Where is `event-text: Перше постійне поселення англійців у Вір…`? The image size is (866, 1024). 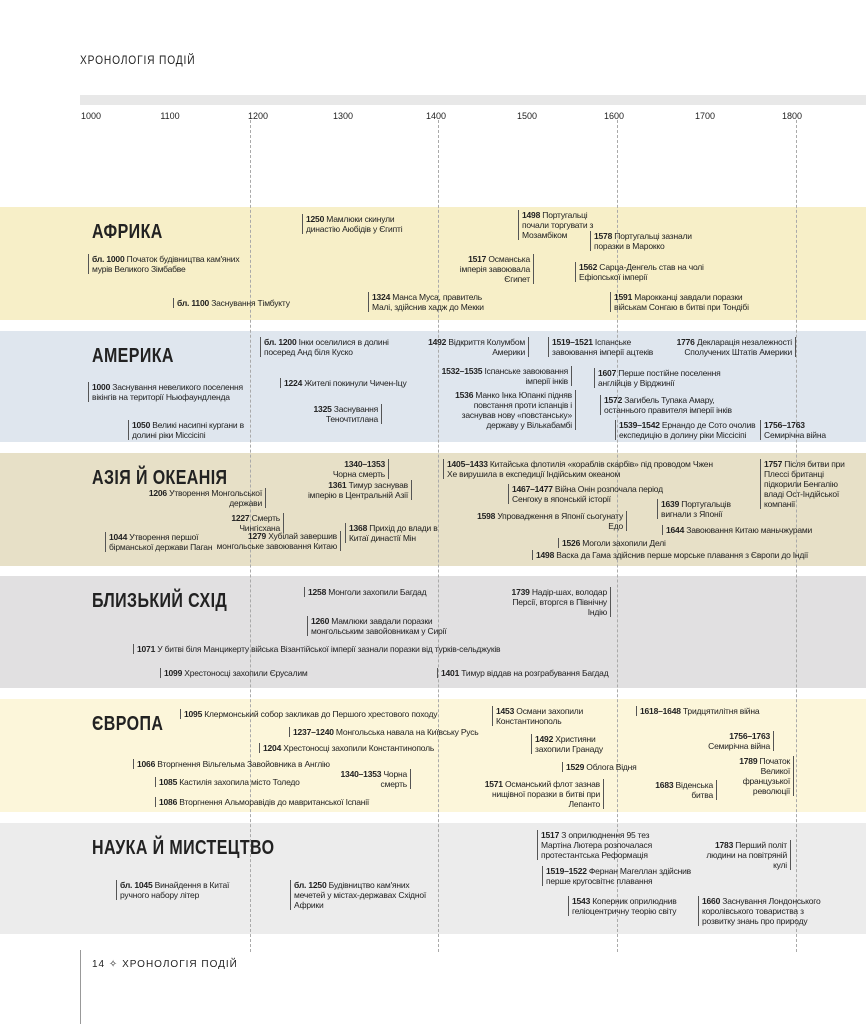 event-text: Перше постійне поселення англійців у Вір… is located at coordinates (659, 378).